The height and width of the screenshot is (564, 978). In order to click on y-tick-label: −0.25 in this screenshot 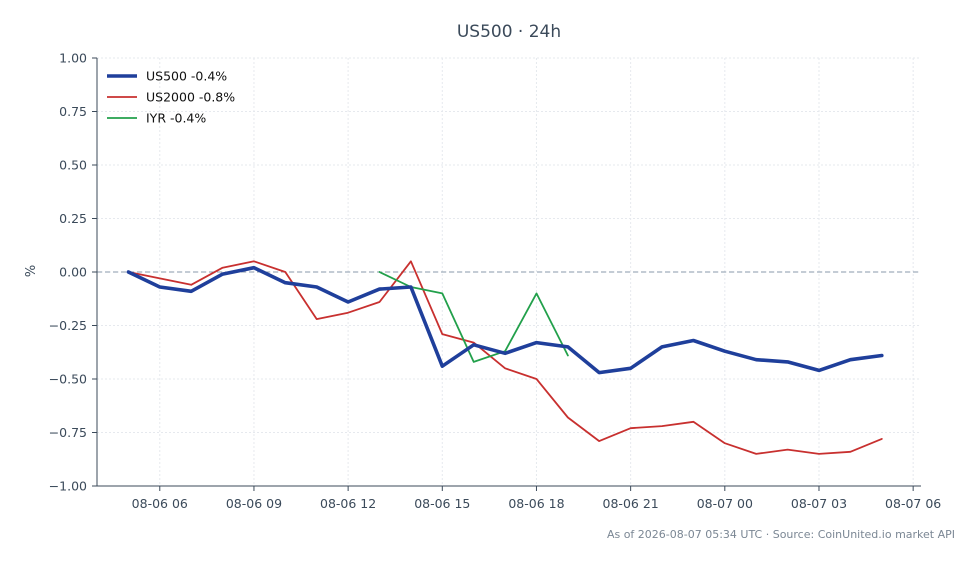, I will do `click(68, 325)`.